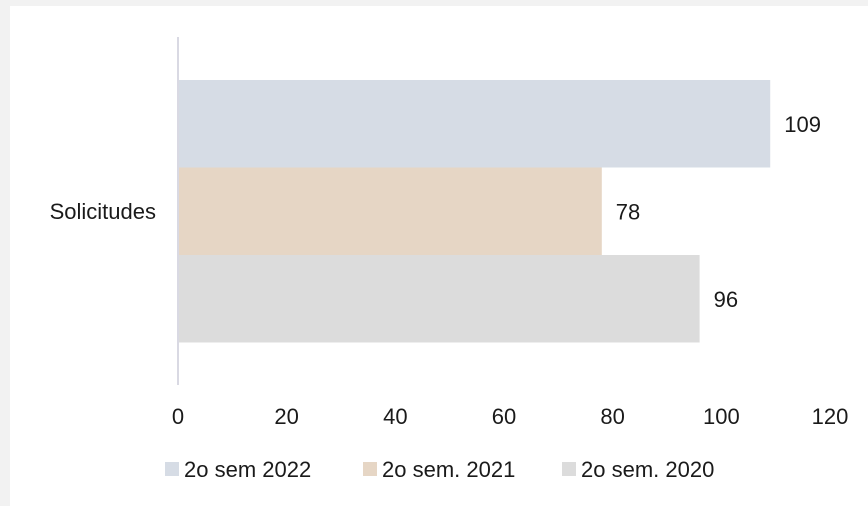  I want to click on legend-label: 2o sem 2022, so click(247, 469).